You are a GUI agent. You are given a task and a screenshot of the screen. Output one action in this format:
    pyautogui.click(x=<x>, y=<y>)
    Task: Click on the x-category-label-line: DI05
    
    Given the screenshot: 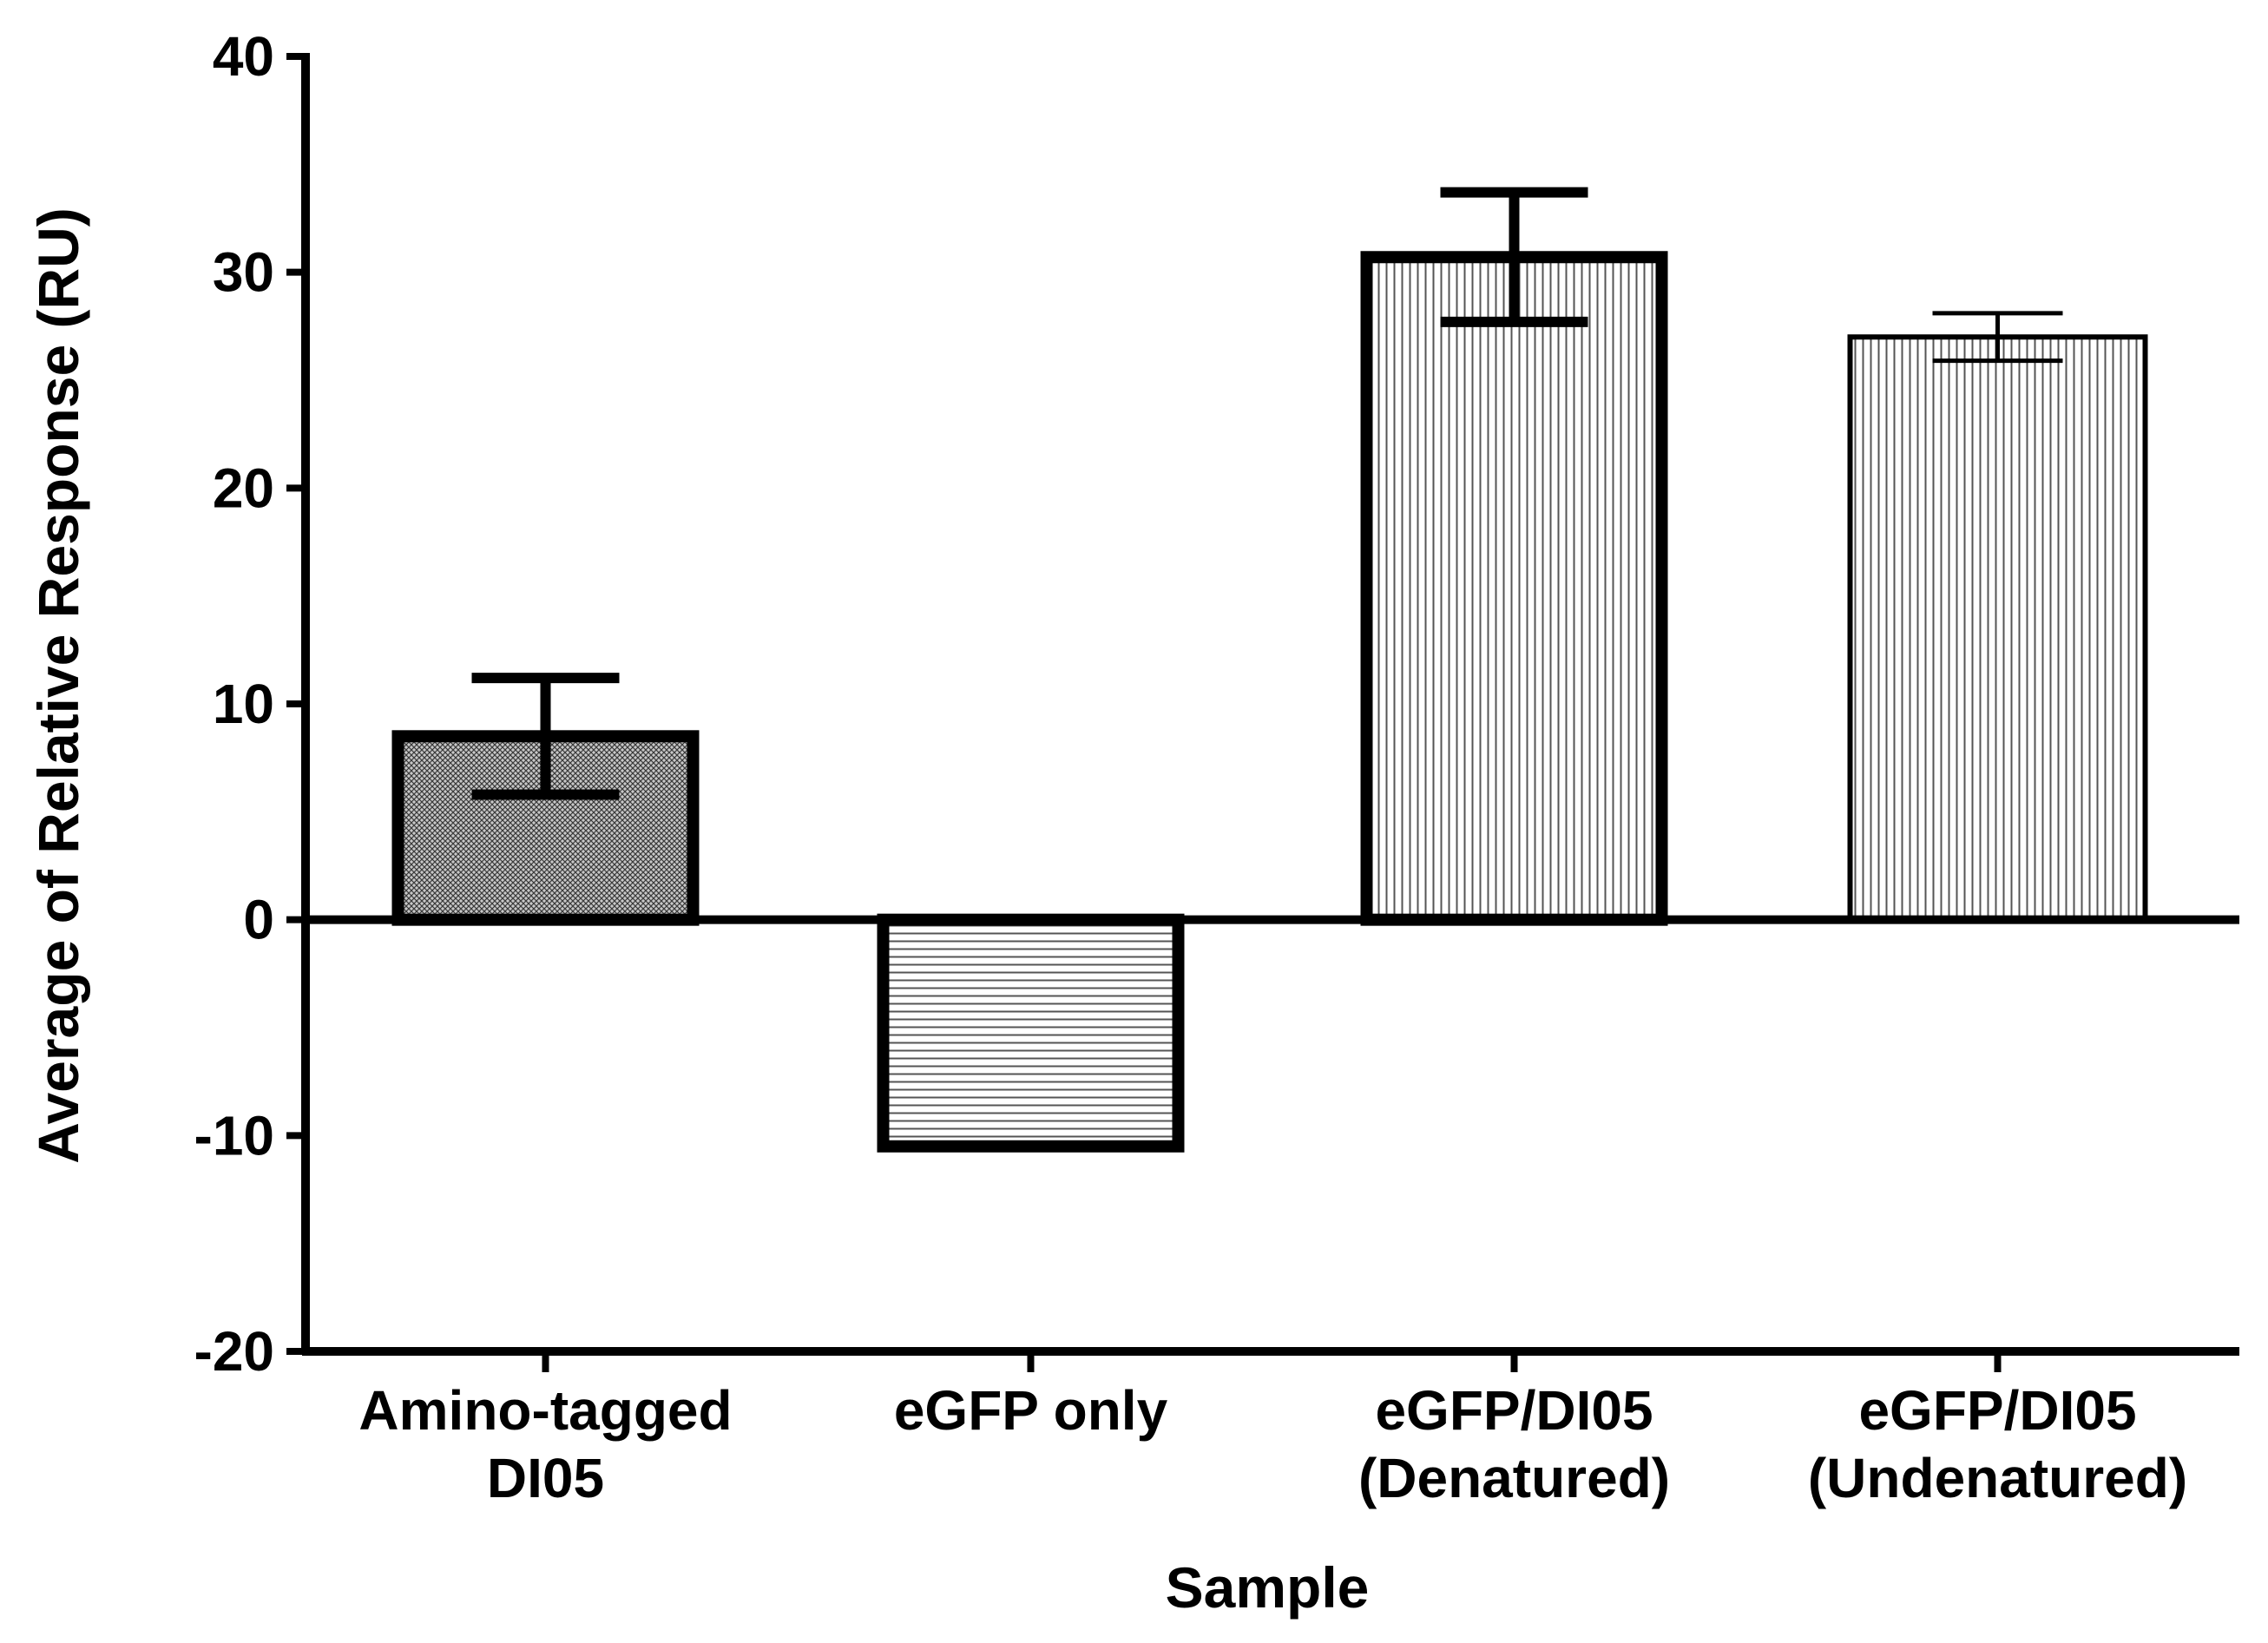 What is the action you would take?
    pyautogui.click(x=545, y=1478)
    